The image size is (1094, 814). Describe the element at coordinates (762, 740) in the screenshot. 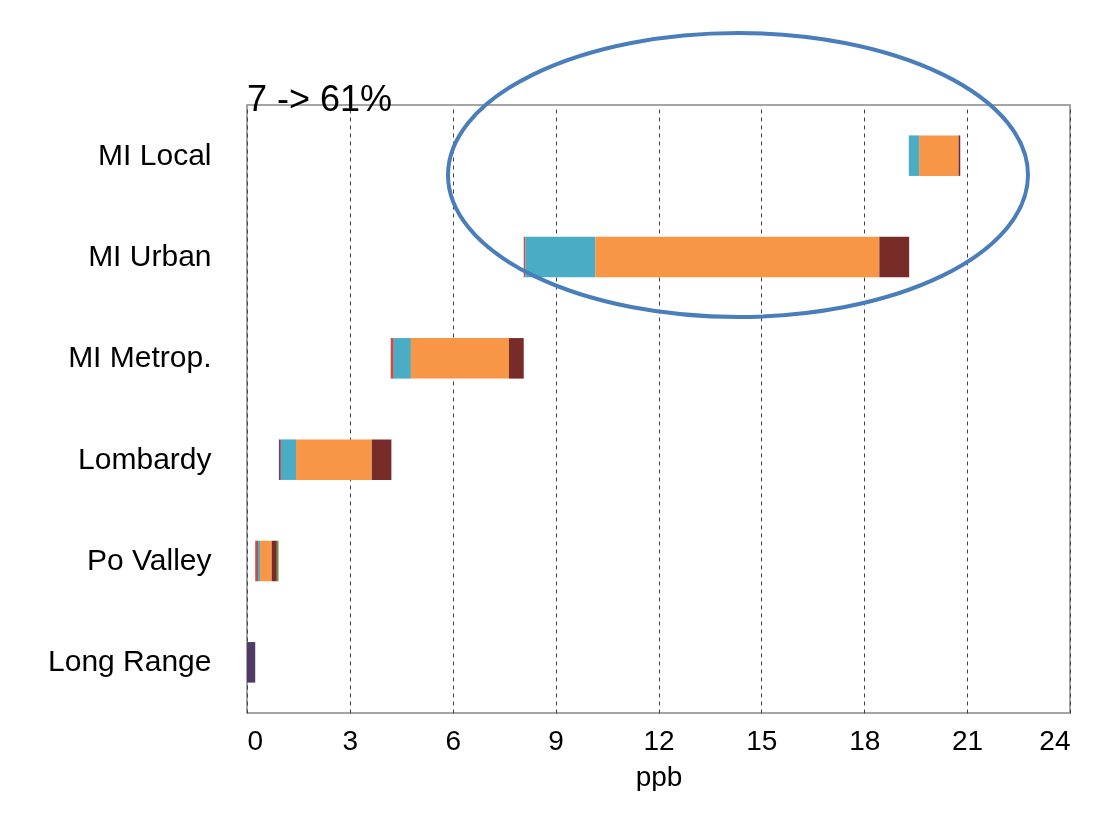

I see `x-tick-label: 15` at that location.